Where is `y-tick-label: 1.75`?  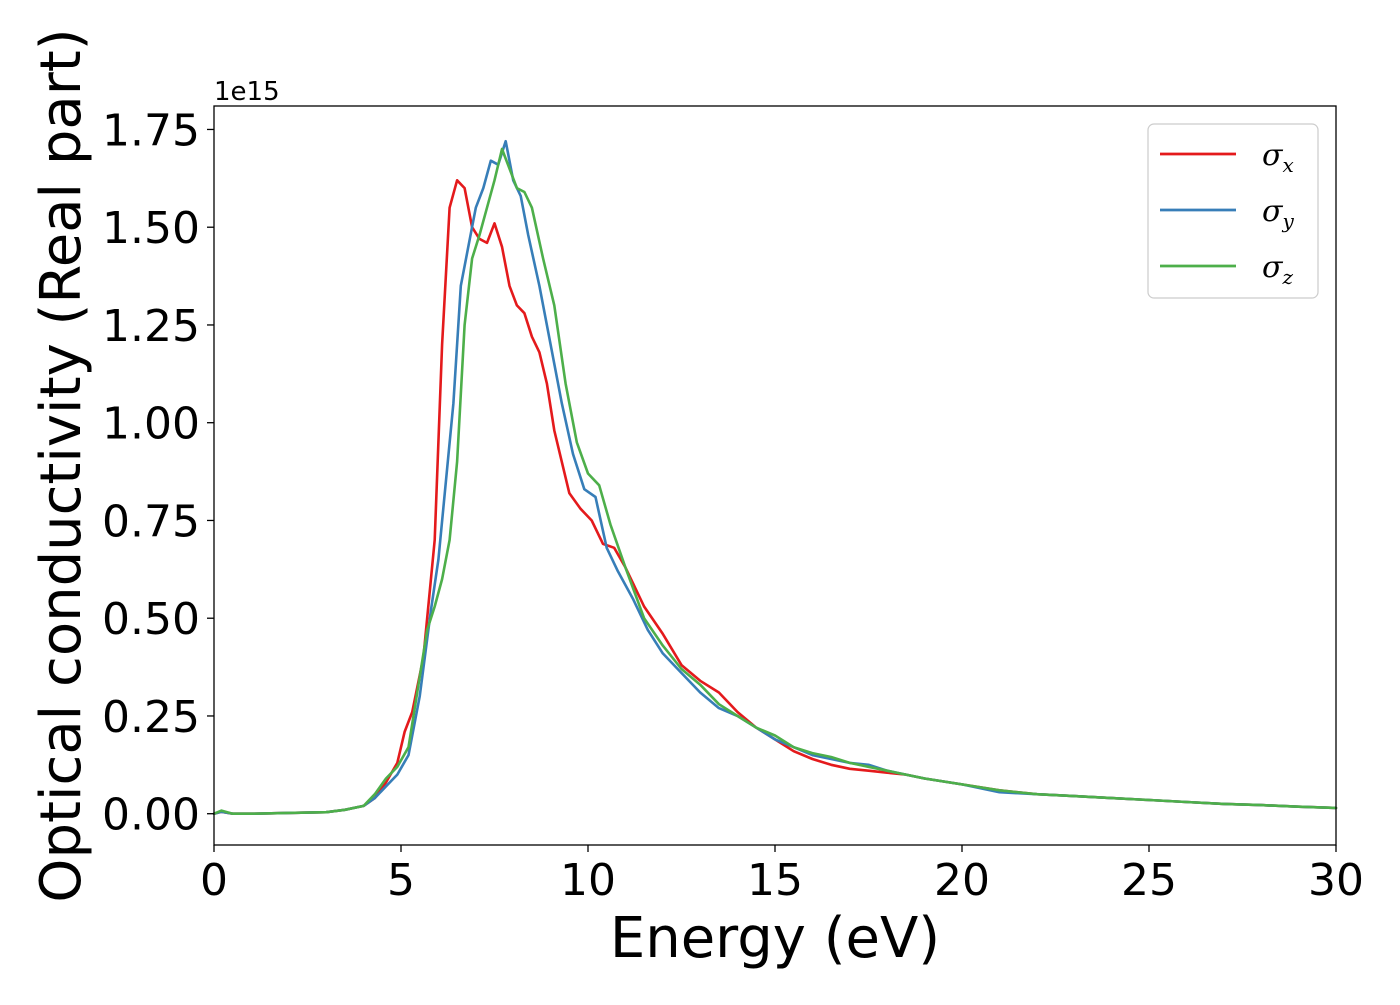
y-tick-label: 1.75 is located at coordinates (151, 130).